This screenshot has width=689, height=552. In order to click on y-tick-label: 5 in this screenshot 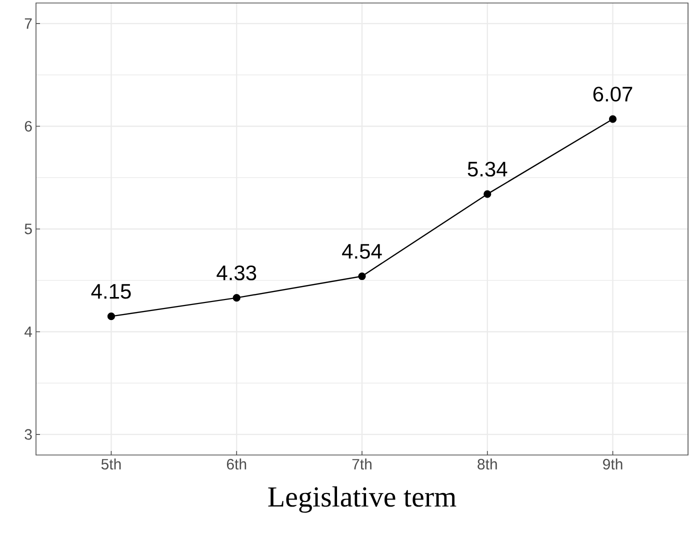, I will do `click(28, 229)`.